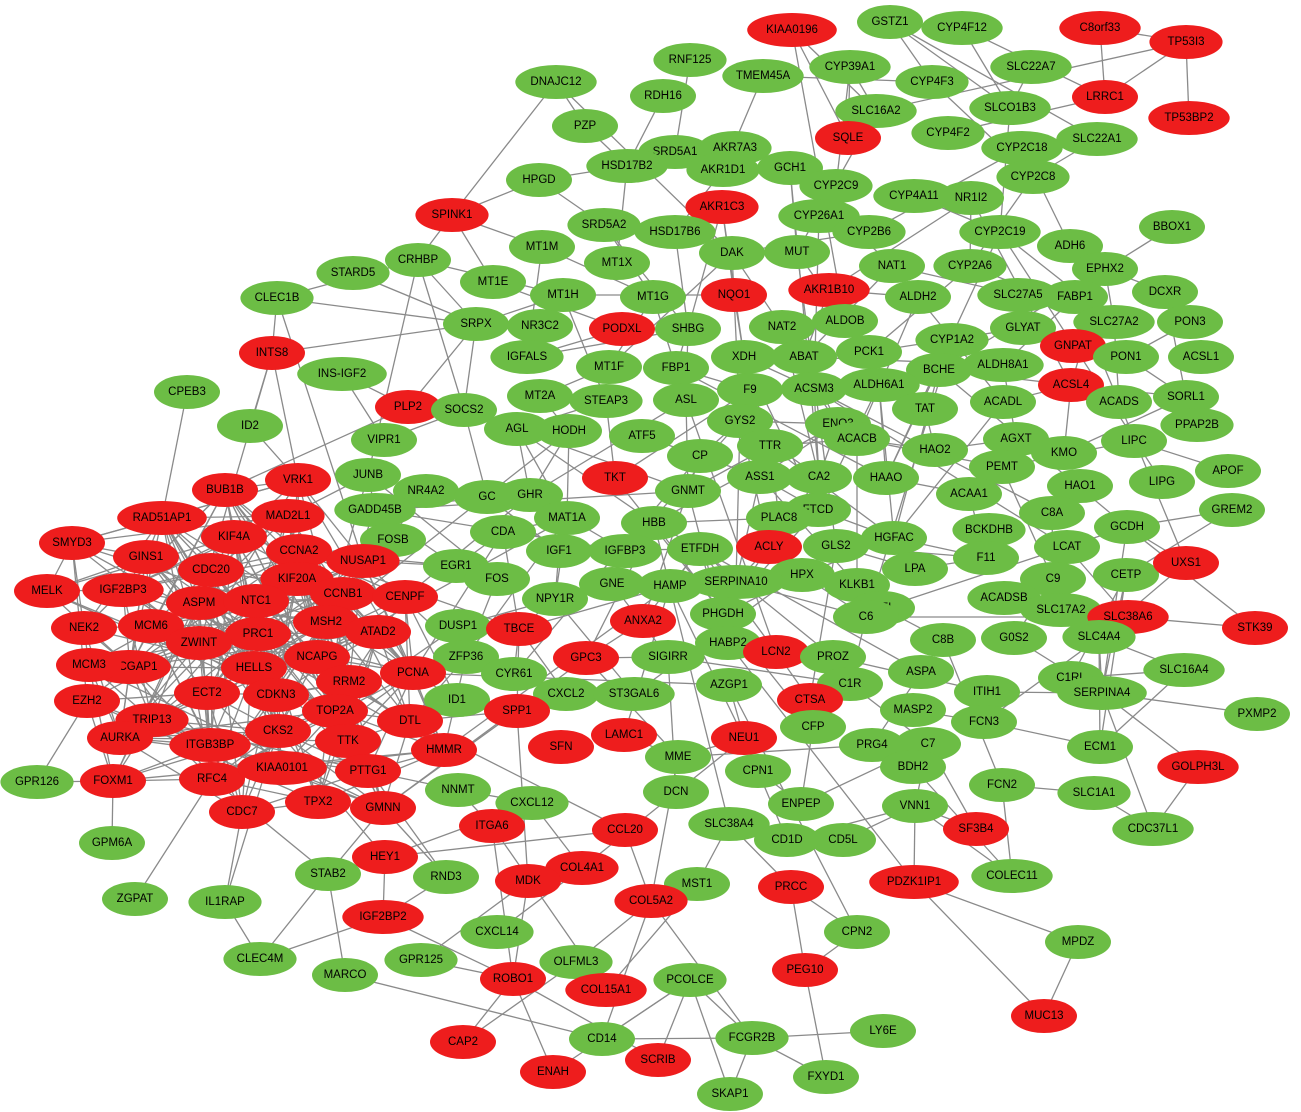 This screenshot has width=1301, height=1112. Describe the element at coordinates (688, 491) in the screenshot. I see `node-label: GNMT` at that location.